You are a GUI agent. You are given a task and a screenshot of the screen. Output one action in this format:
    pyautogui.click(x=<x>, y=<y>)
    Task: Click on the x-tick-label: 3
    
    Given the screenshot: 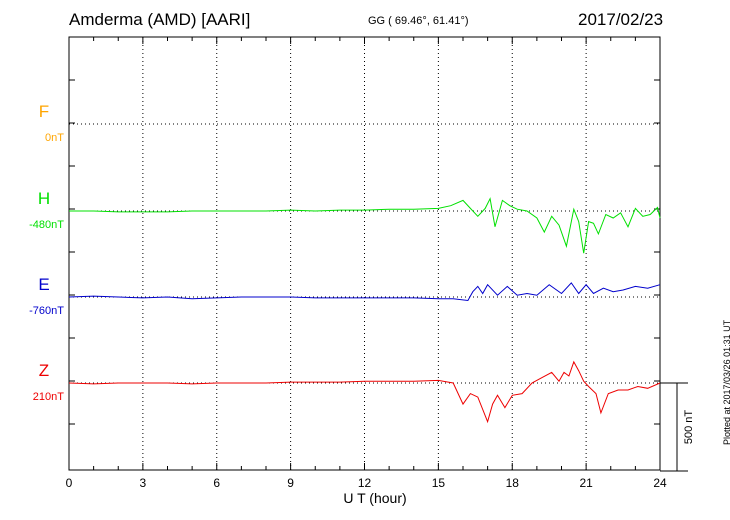 What is the action you would take?
    pyautogui.click(x=143, y=483)
    